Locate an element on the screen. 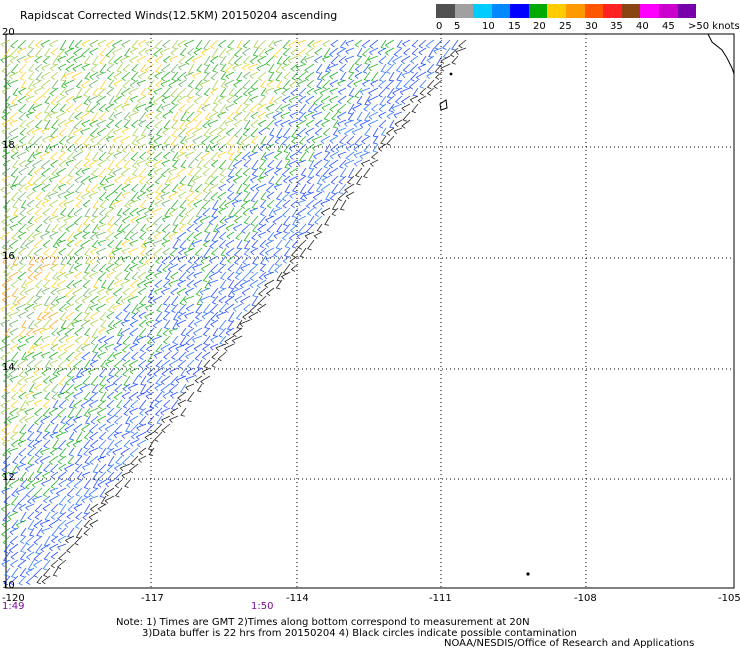 The height and width of the screenshot is (650, 740). lon-label: -108 is located at coordinates (585, 598).